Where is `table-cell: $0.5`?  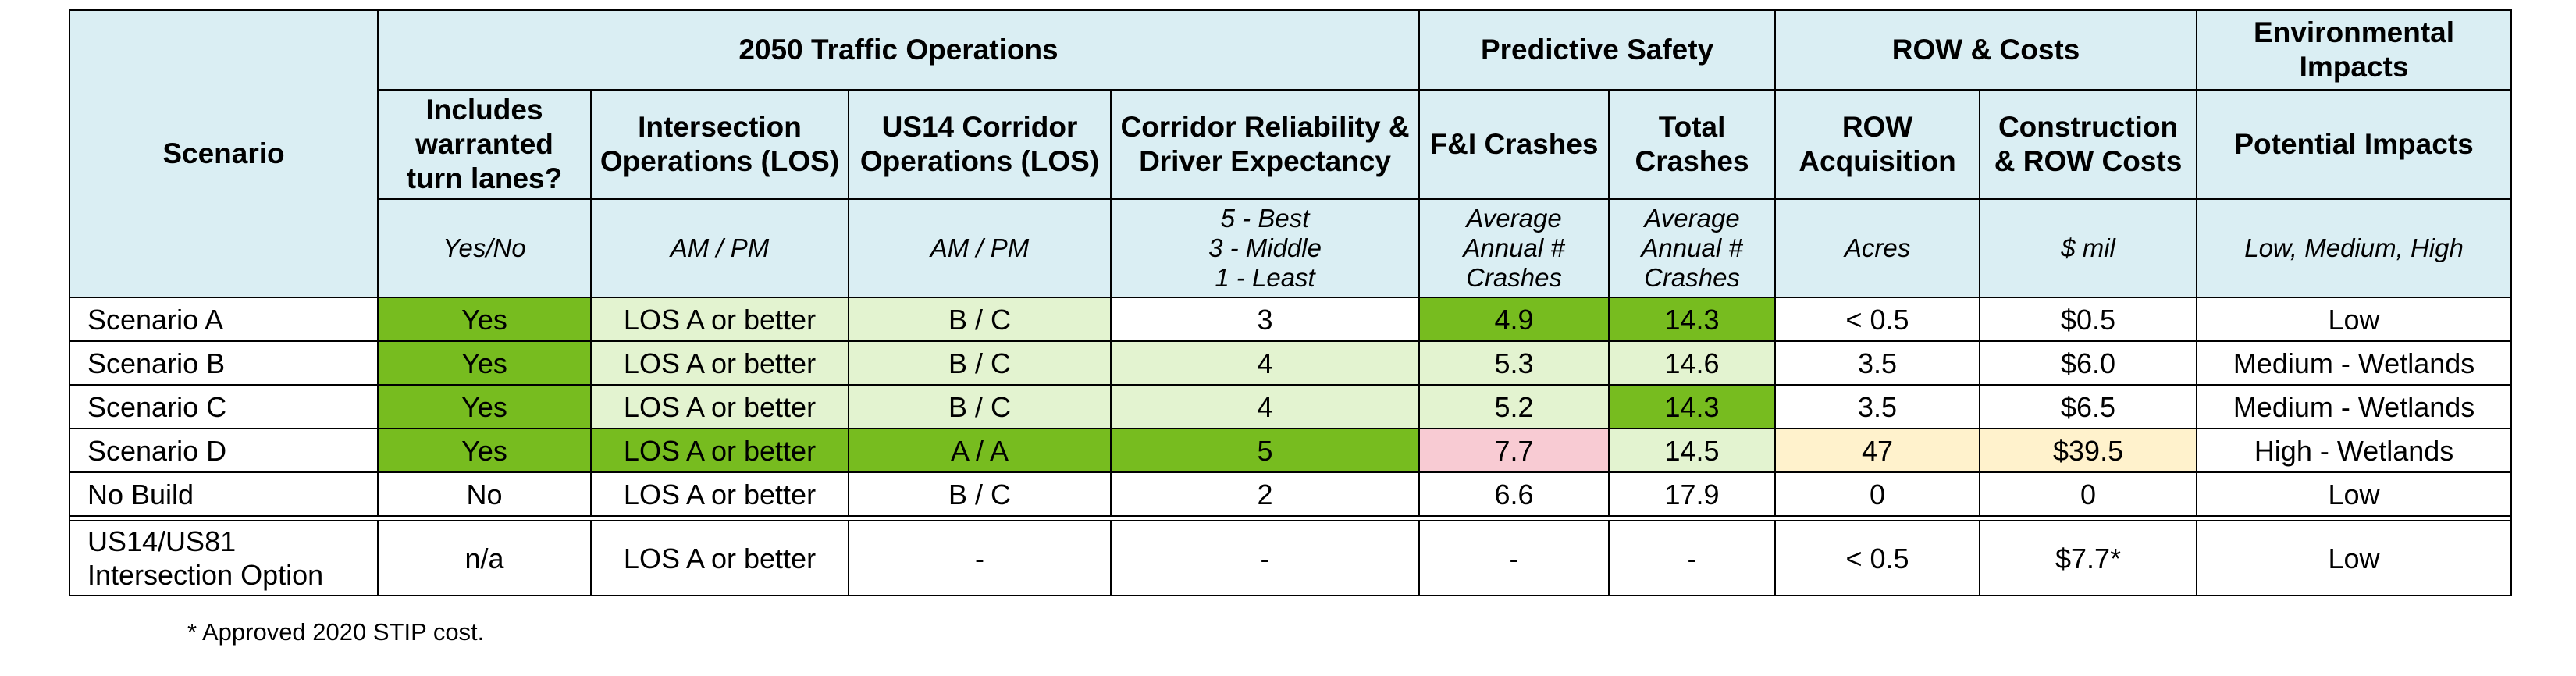 table-cell: $0.5 is located at coordinates (2088, 319).